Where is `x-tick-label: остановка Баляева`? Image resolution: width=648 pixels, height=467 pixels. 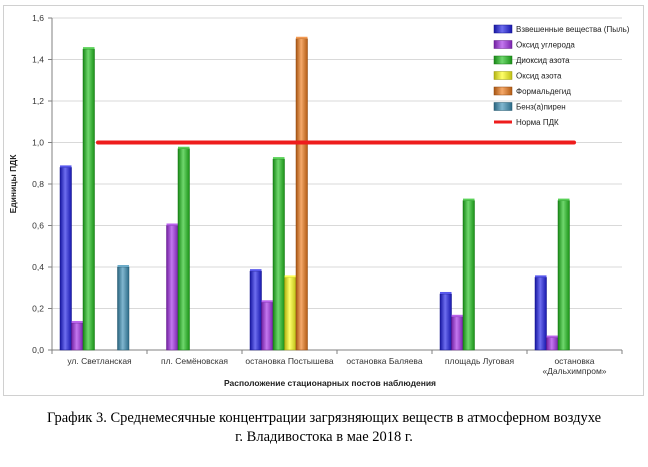 x-tick-label: остановка Баляева is located at coordinates (384, 361).